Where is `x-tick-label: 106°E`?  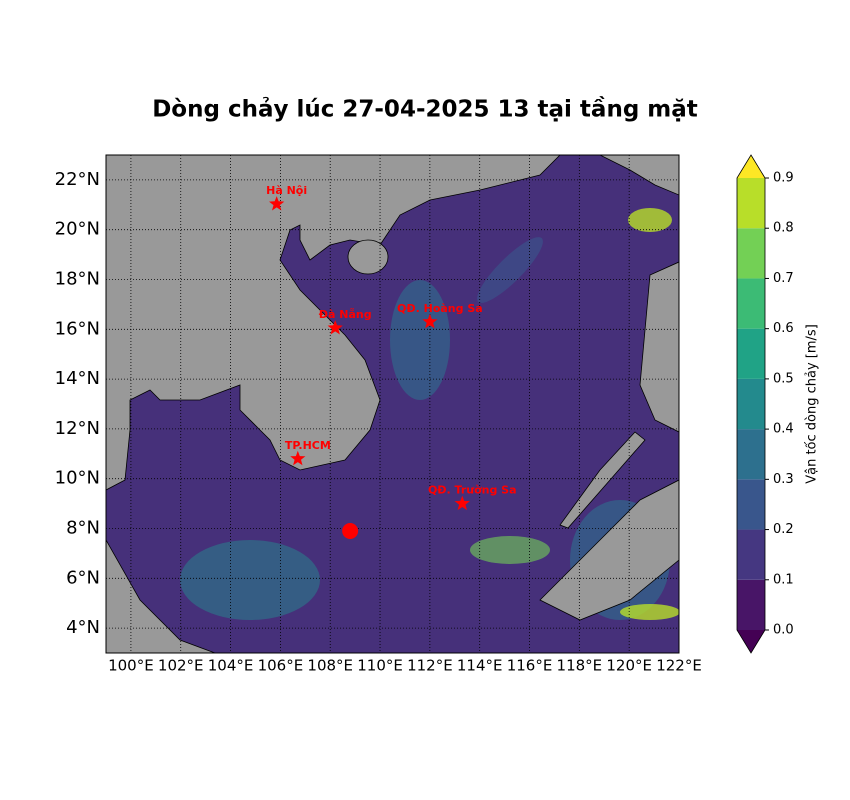
x-tick-label: 106°E is located at coordinates (281, 666).